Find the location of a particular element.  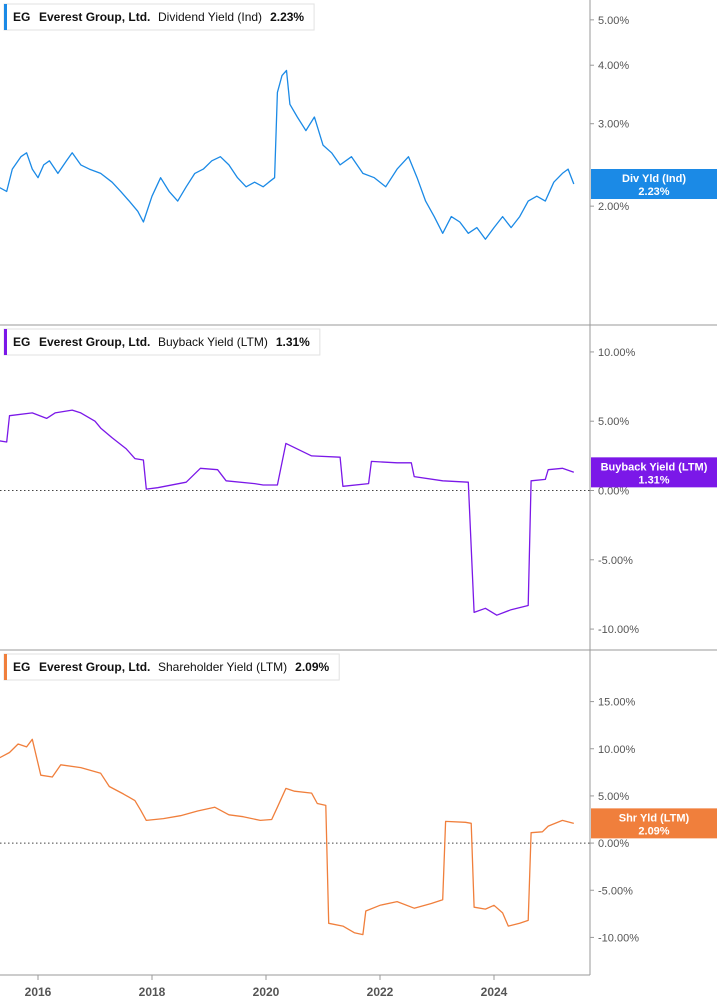

value-tag-label: Buyback Yield (LTM) is located at coordinates (654, 467).